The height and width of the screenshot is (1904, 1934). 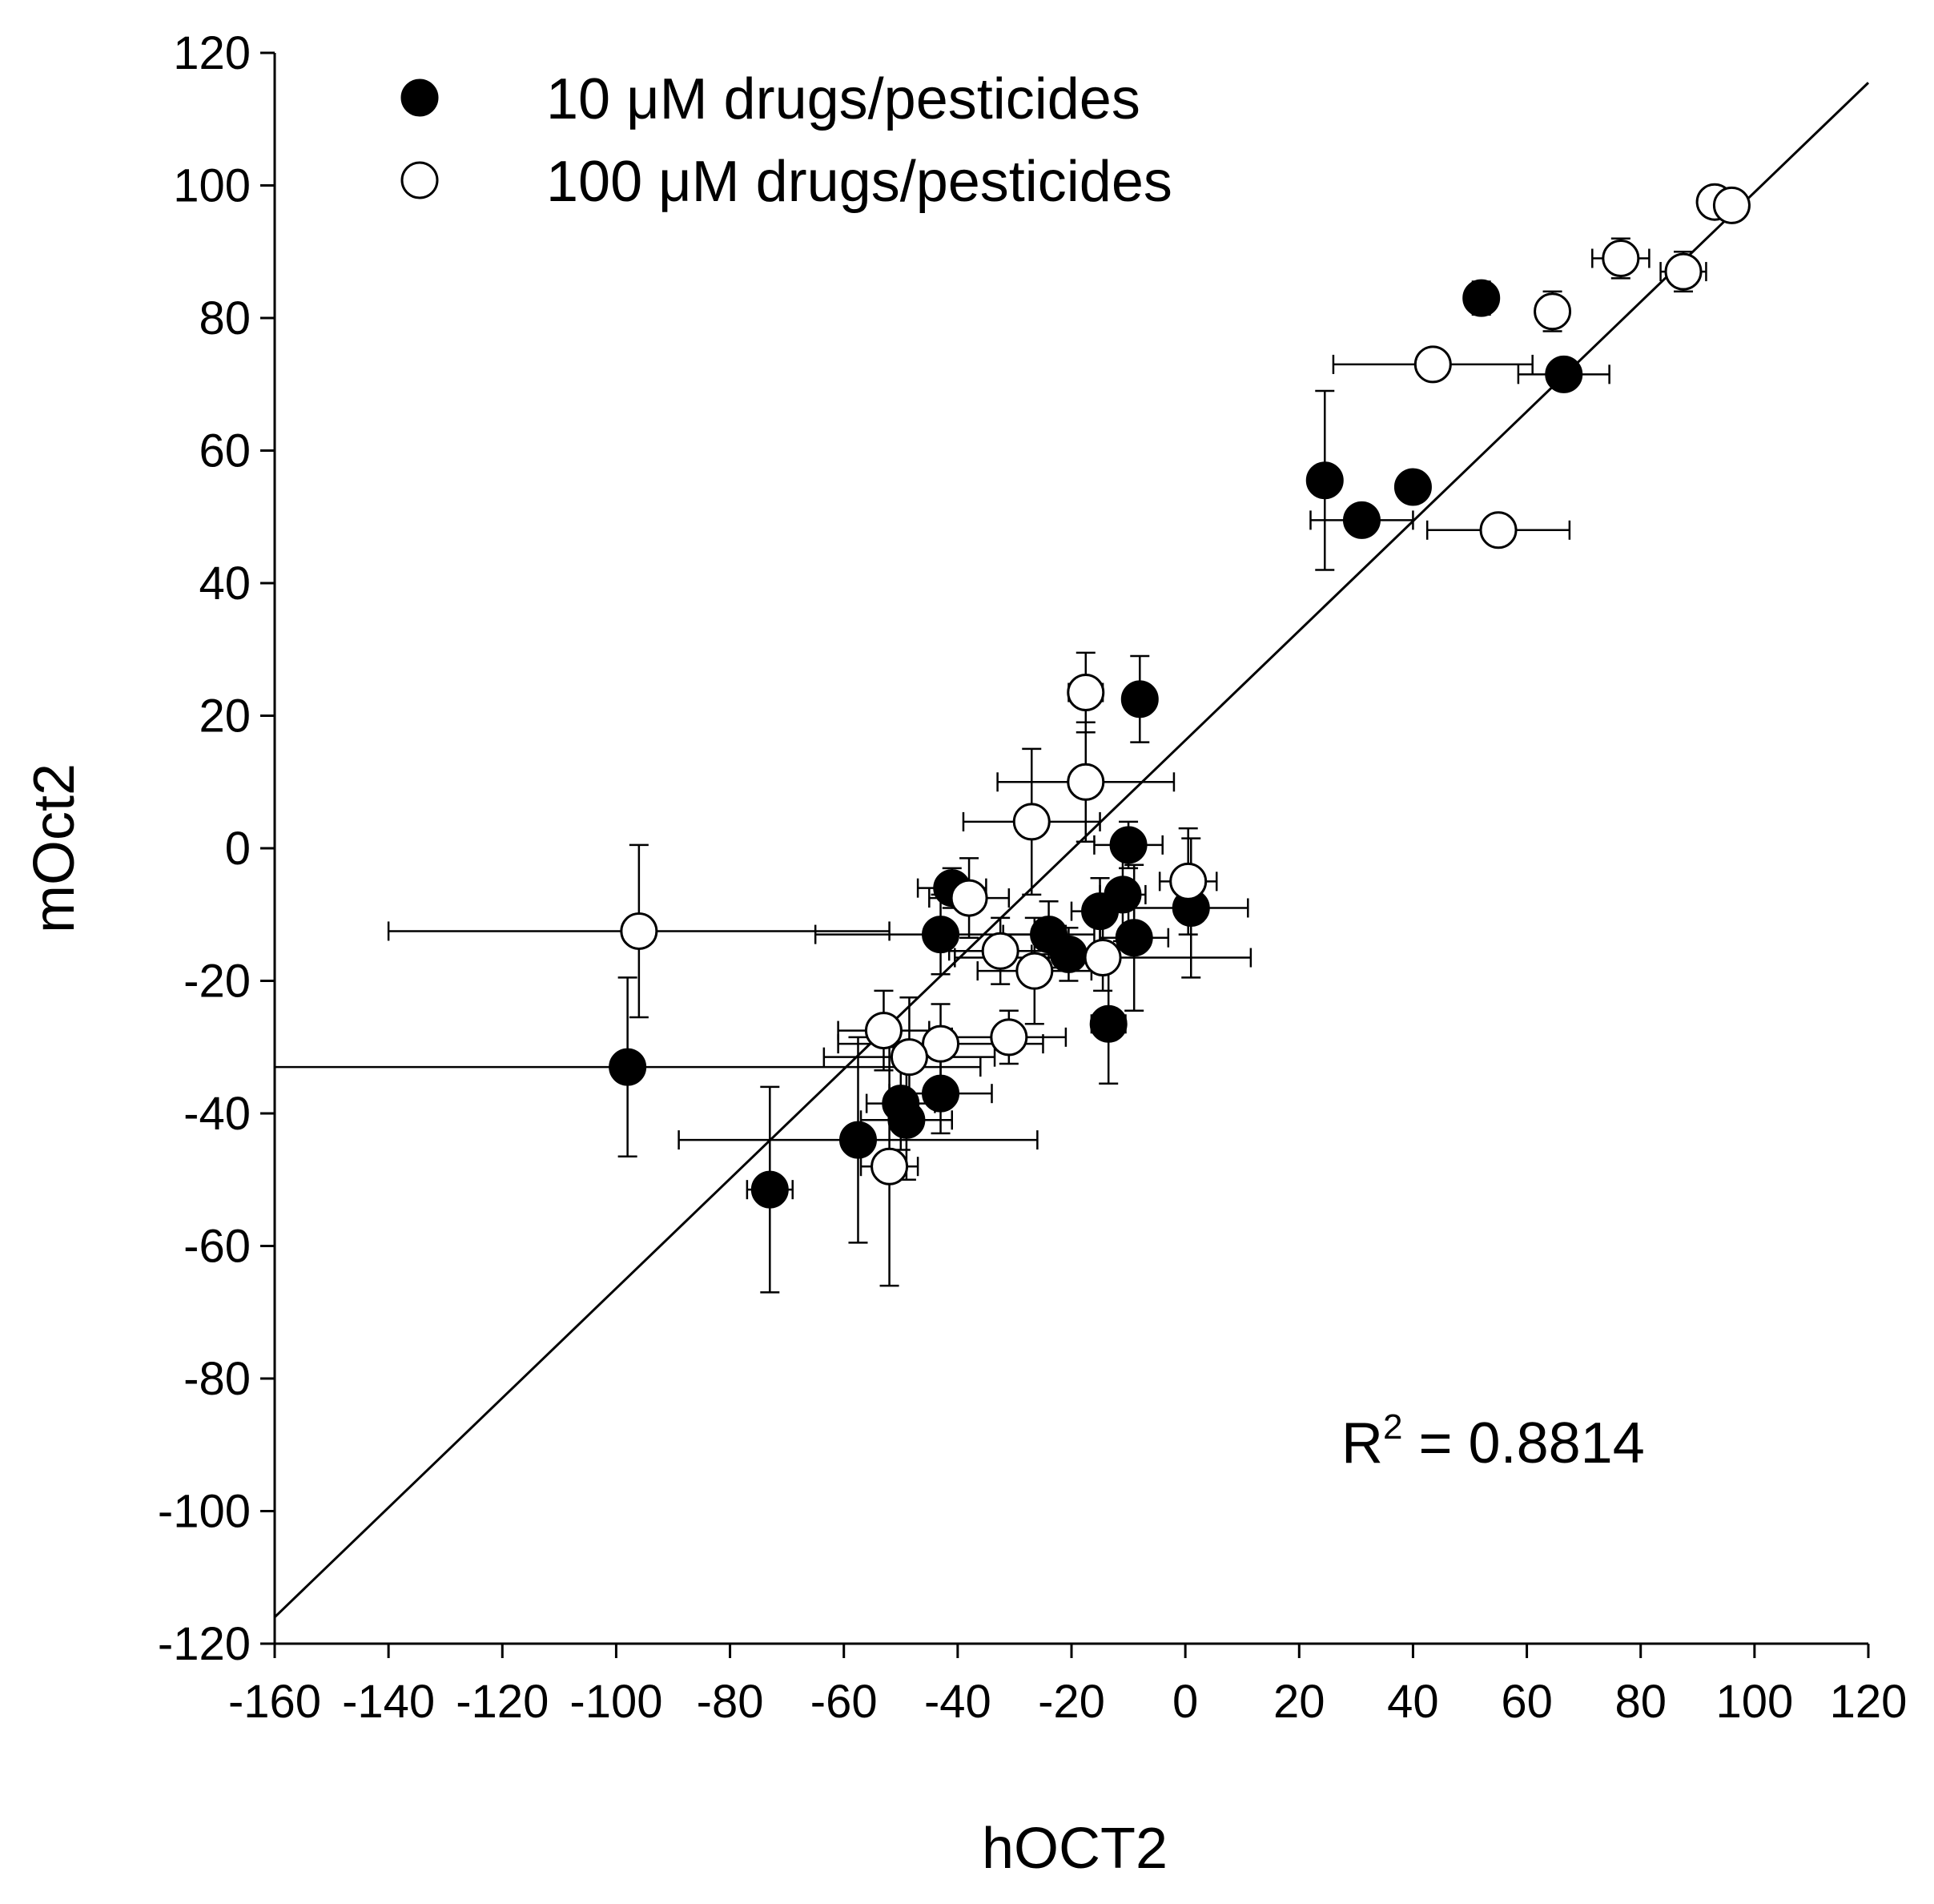 What do you see at coordinates (204, 1512) in the screenshot?
I see `y-tick-label: -100` at bounding box center [204, 1512].